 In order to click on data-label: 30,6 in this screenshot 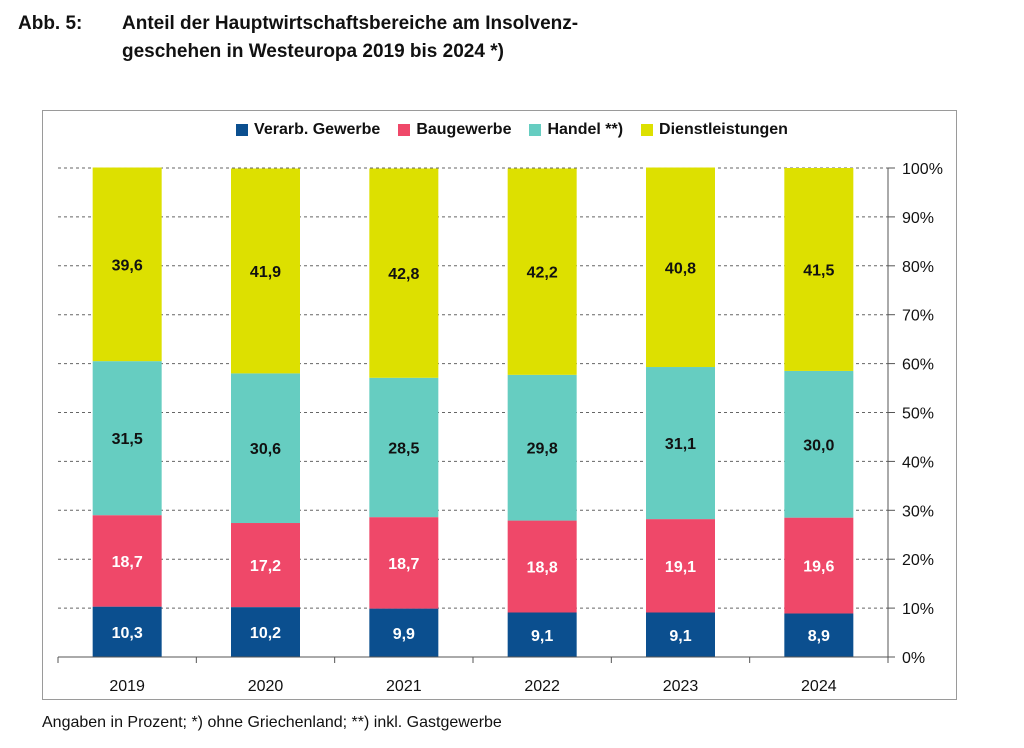, I will do `click(265, 449)`.